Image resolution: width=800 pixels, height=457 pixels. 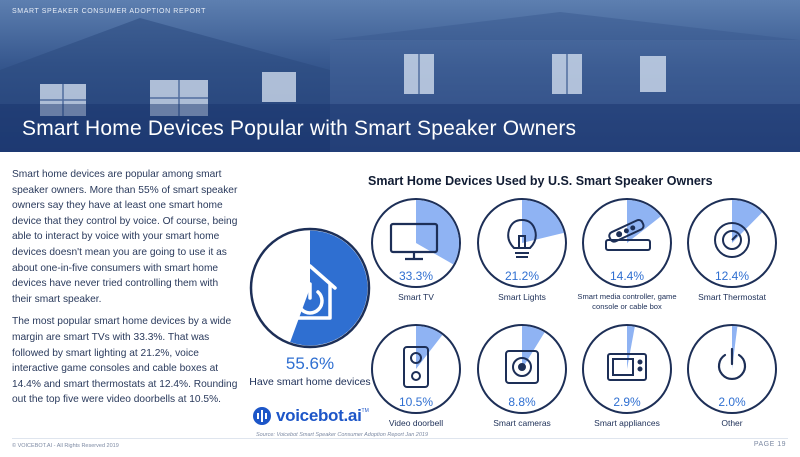 I want to click on device-label: Smart Thermostat, so click(x=732, y=297).